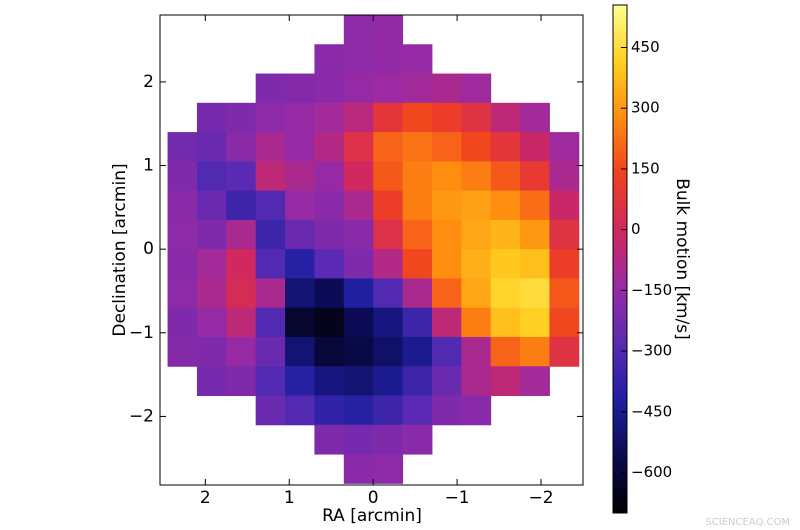 The image size is (800, 530). Describe the element at coordinates (645, 47) in the screenshot. I see `colorbar-tick-label: 450` at that location.